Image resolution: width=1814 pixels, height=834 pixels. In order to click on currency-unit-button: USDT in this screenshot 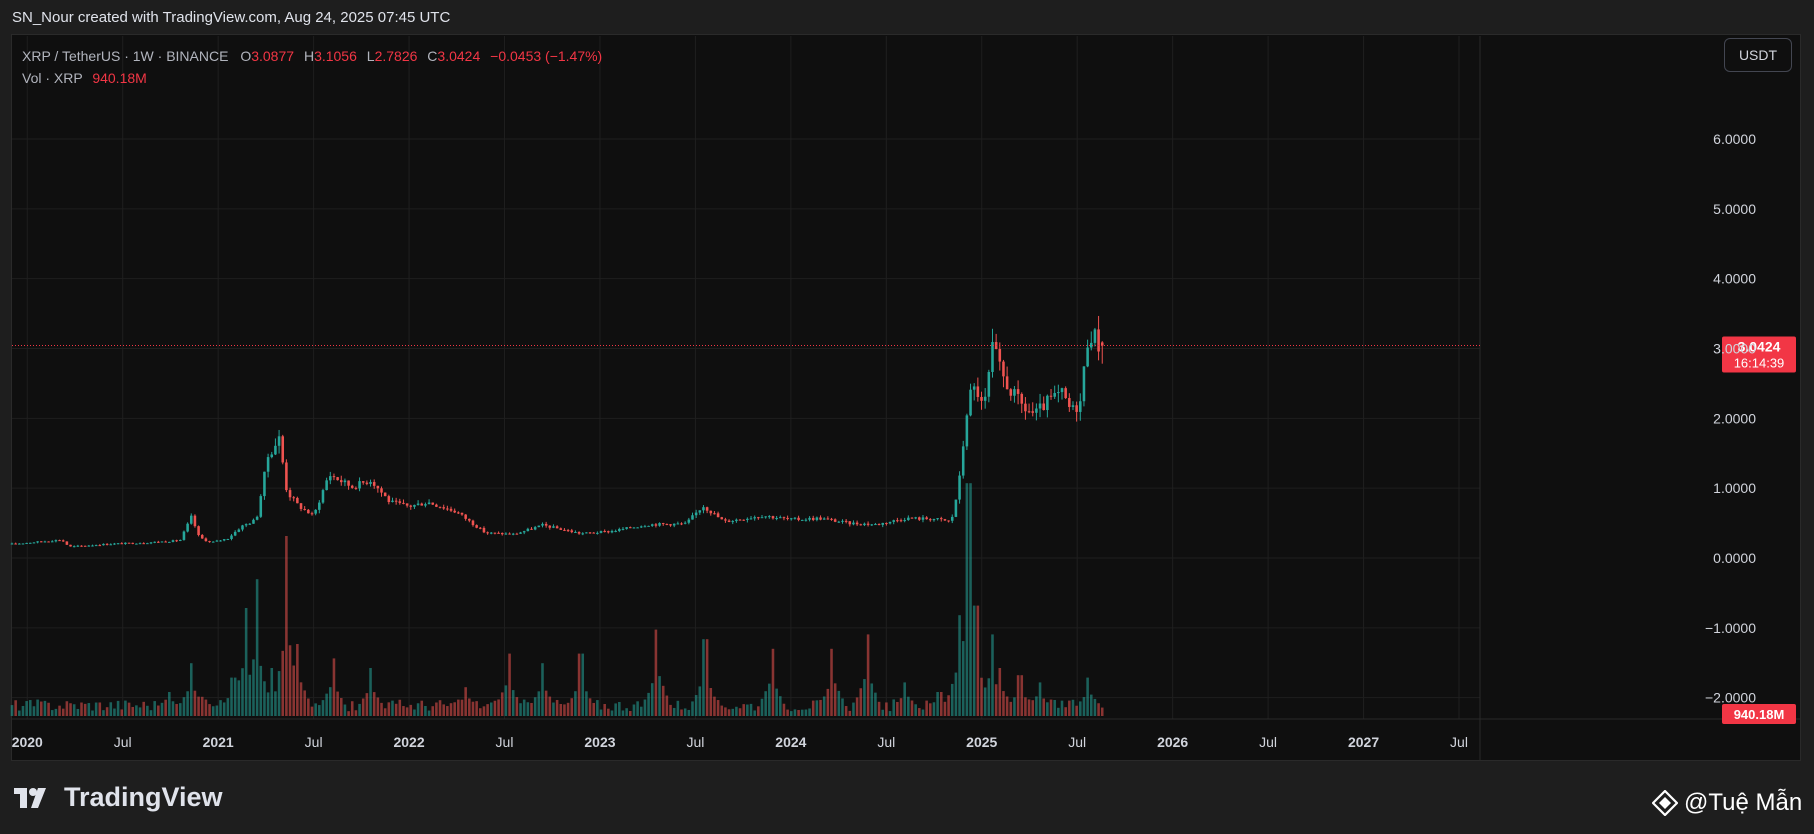, I will do `click(1758, 55)`.